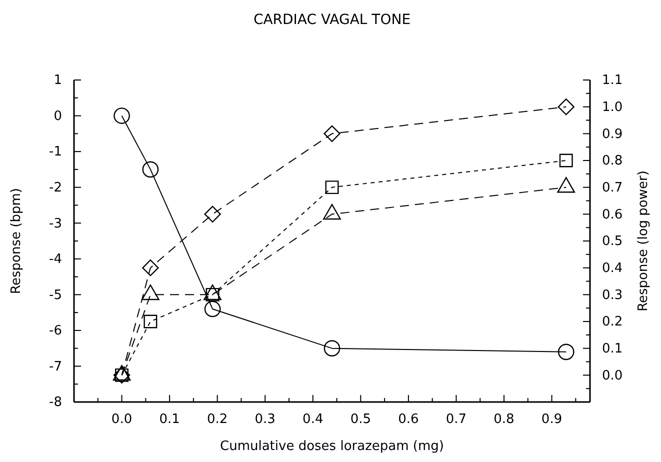 This screenshot has height=462, width=661. Describe the element at coordinates (643, 241) in the screenshot. I see `y2-axis-title: Response (log power)` at that location.